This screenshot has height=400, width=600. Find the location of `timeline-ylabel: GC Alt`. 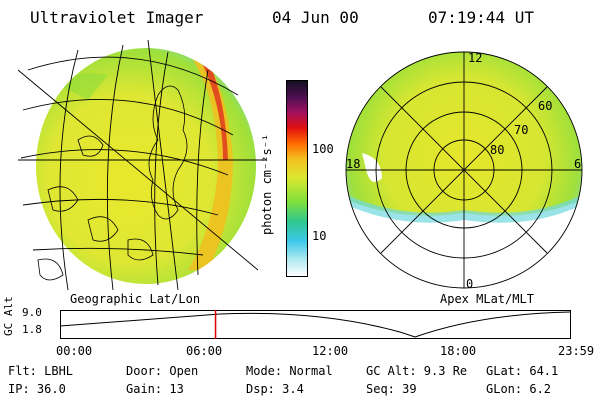

timeline-ylabel: GC Alt is located at coordinates (8, 316).